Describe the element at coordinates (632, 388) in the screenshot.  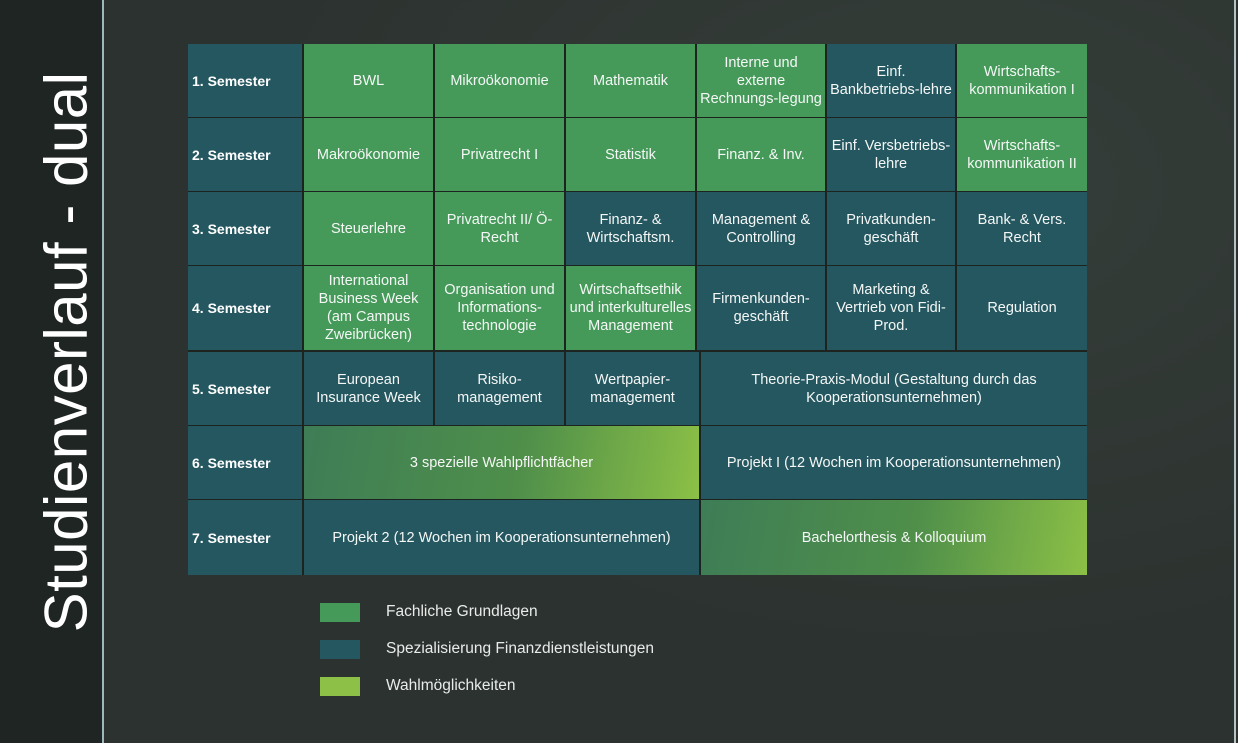
I see `module-wertpapiermanagement: Wertpapier-management` at that location.